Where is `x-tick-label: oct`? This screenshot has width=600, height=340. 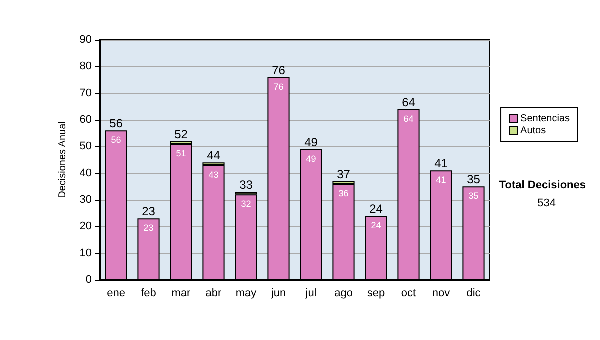
x-tick-label: oct is located at coordinates (408, 294).